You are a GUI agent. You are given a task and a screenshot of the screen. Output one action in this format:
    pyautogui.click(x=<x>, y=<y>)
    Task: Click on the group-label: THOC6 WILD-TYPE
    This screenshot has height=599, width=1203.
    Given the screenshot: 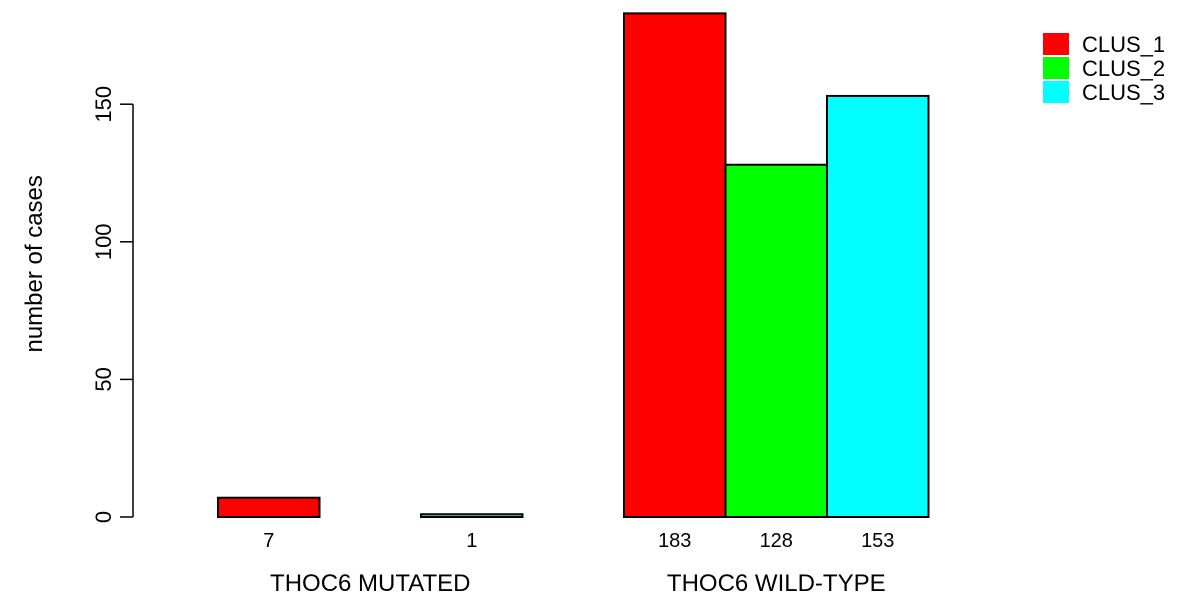 What is the action you would take?
    pyautogui.click(x=776, y=583)
    